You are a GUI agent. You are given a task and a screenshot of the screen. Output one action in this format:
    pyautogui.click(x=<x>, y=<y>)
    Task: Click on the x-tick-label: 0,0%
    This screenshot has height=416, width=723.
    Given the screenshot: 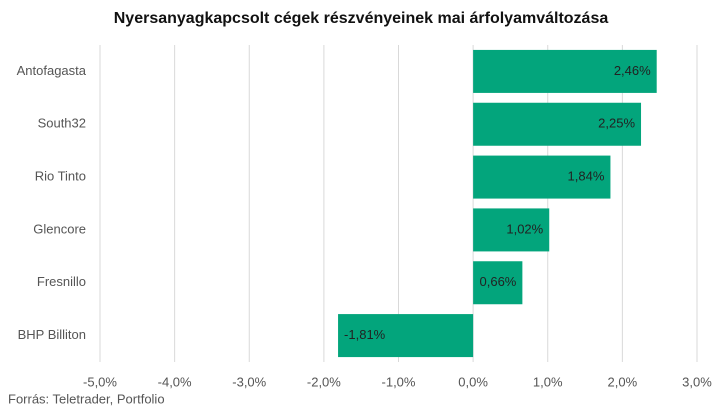 What is the action you would take?
    pyautogui.click(x=473, y=381)
    